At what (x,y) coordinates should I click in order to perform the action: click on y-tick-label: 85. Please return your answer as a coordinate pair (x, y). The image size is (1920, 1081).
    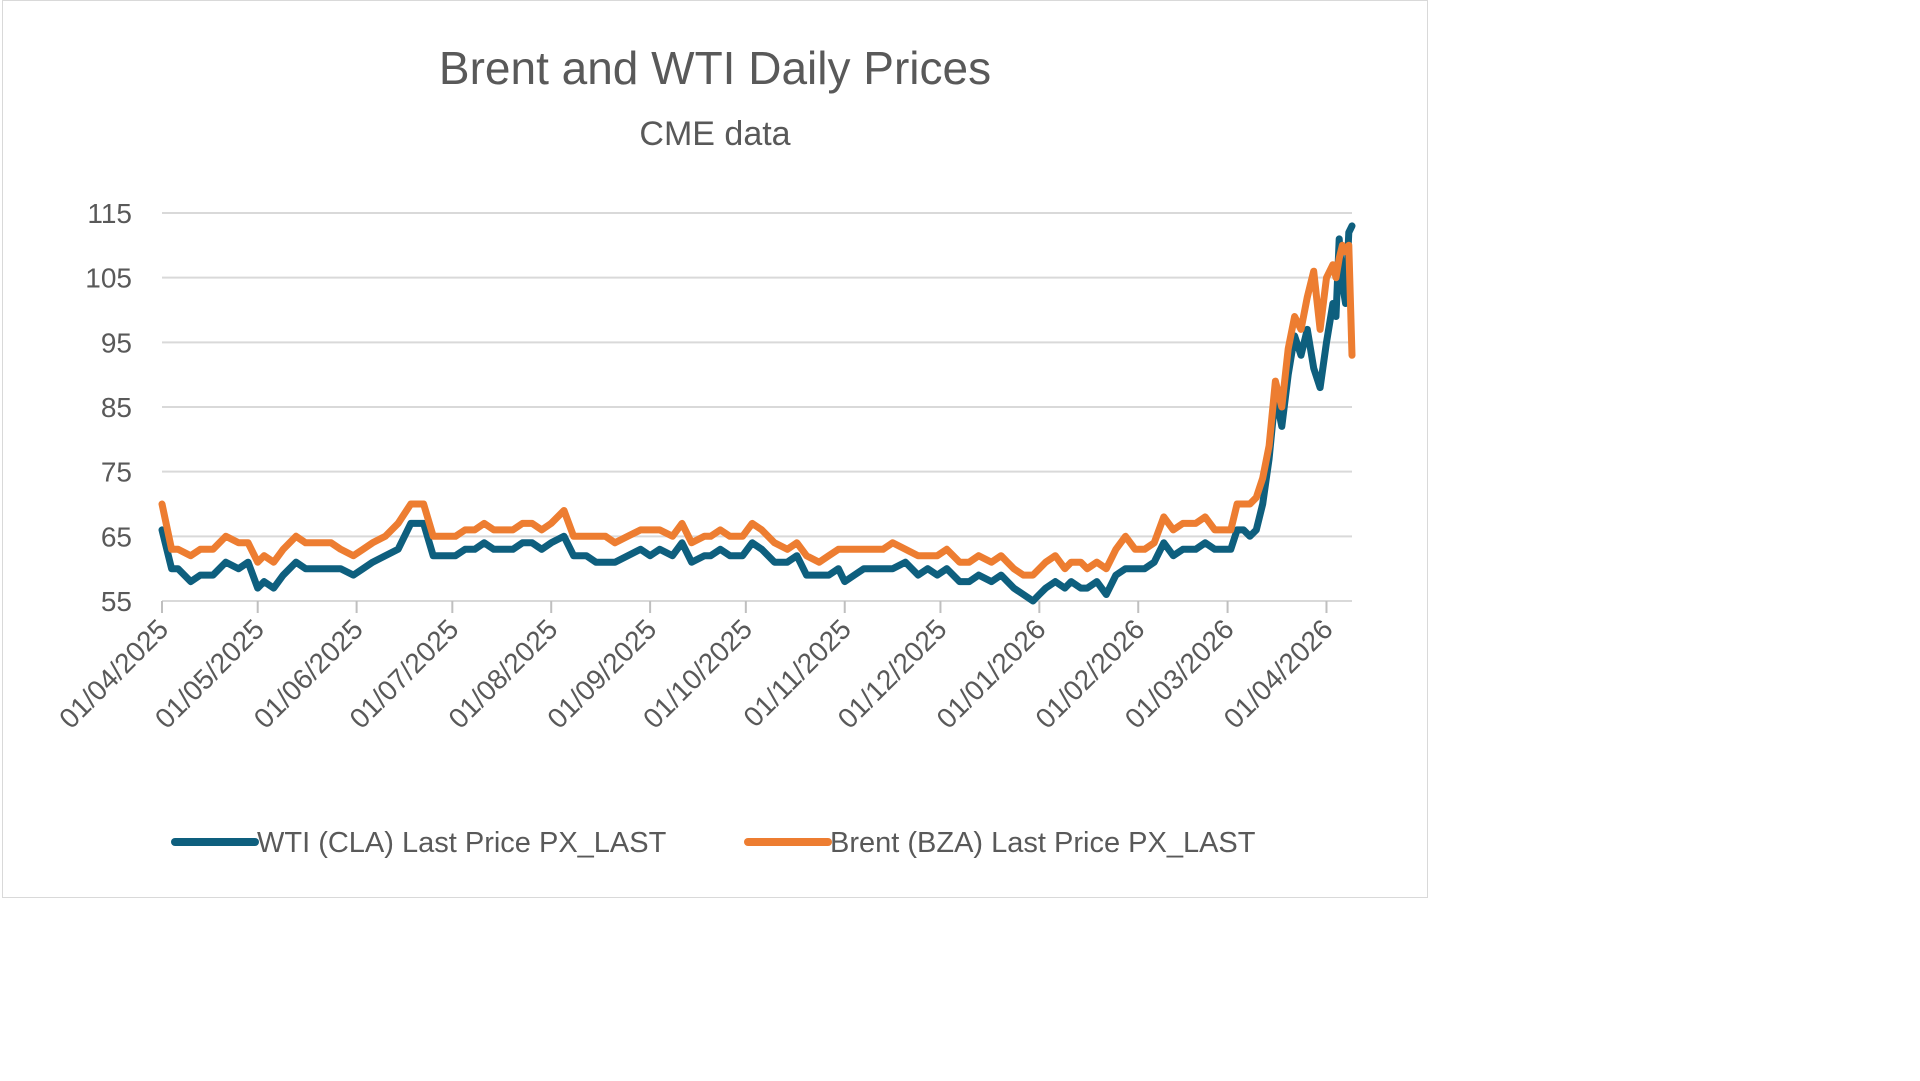
    Looking at the image, I should click on (116, 407).